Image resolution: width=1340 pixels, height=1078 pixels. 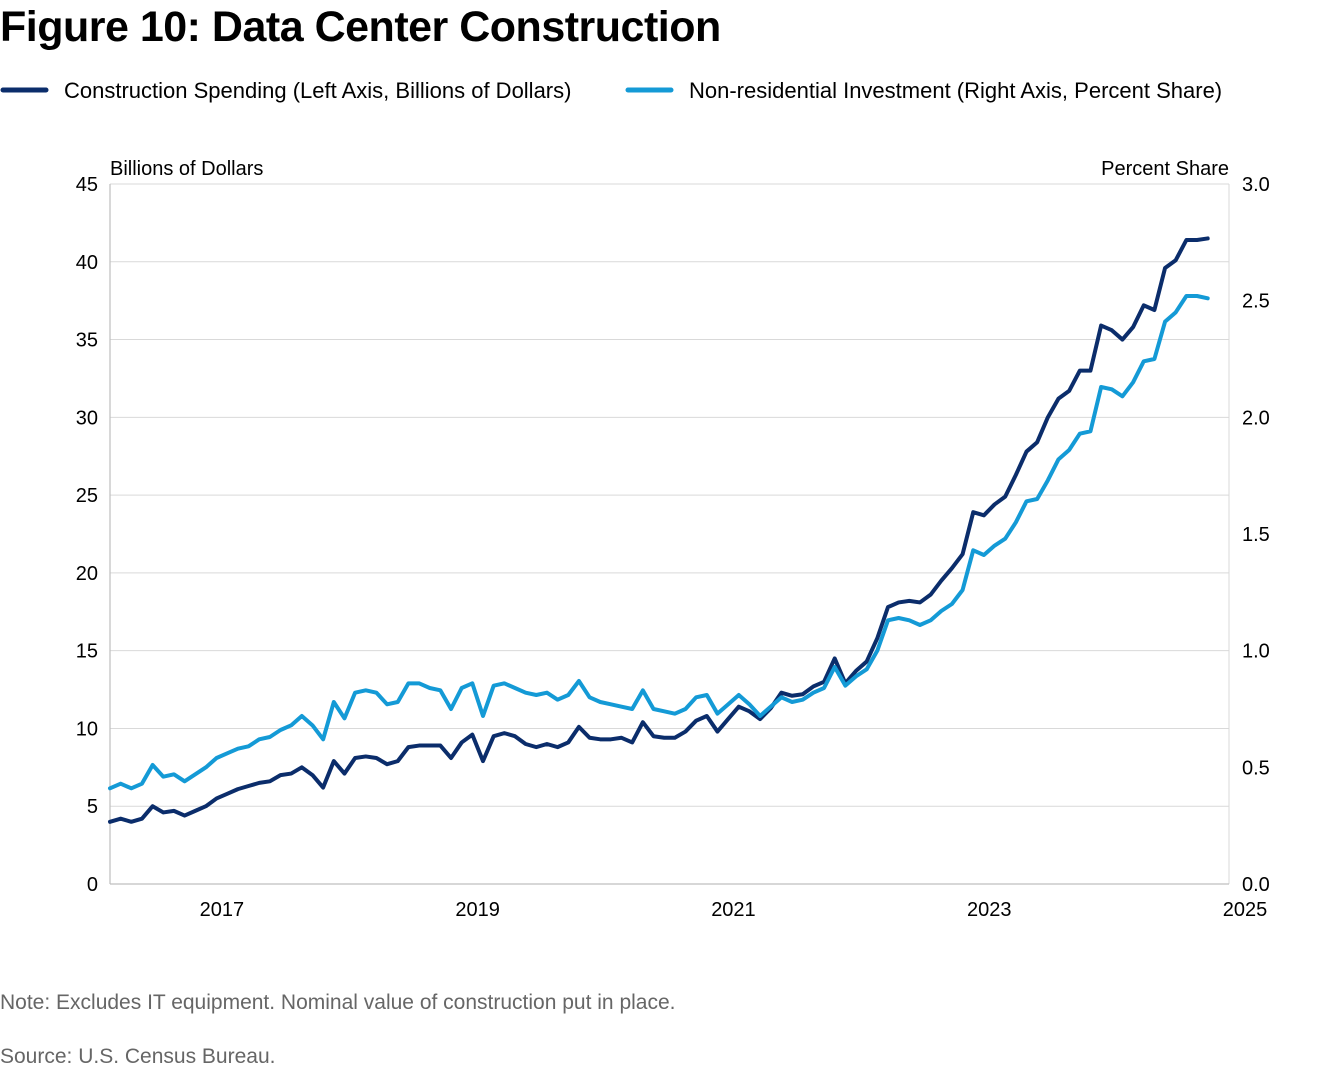 I want to click on y-right-tick-label: 0.0, so click(x=1256, y=885).